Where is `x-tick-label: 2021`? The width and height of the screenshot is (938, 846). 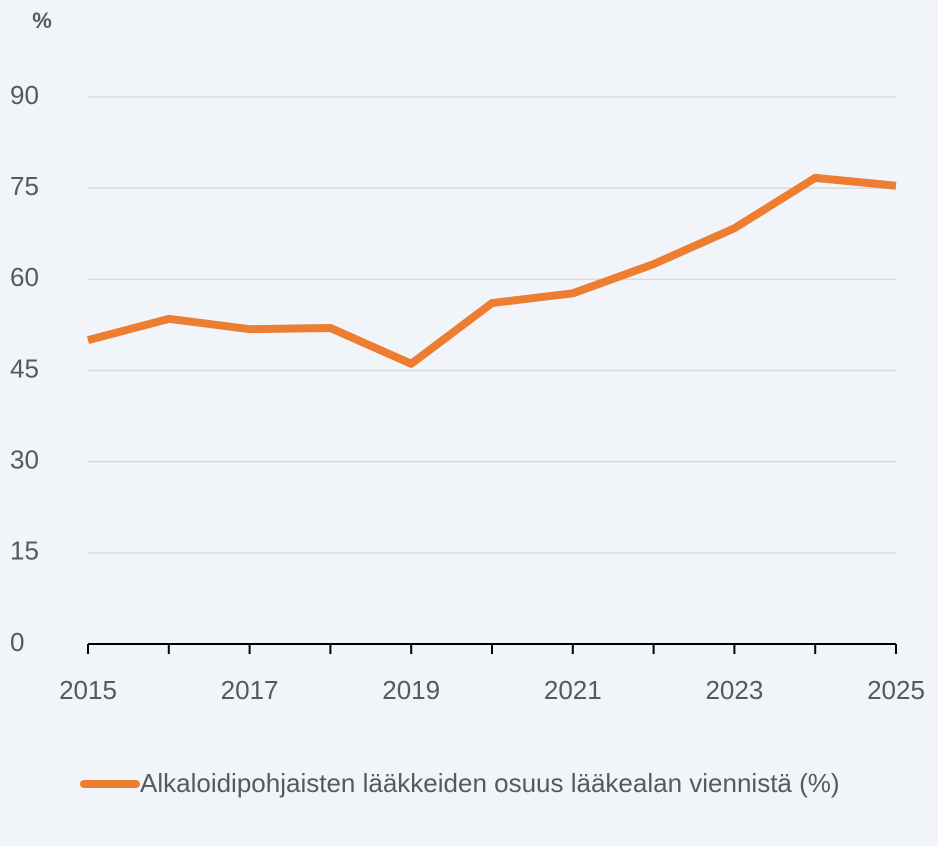 x-tick-label: 2021 is located at coordinates (573, 690).